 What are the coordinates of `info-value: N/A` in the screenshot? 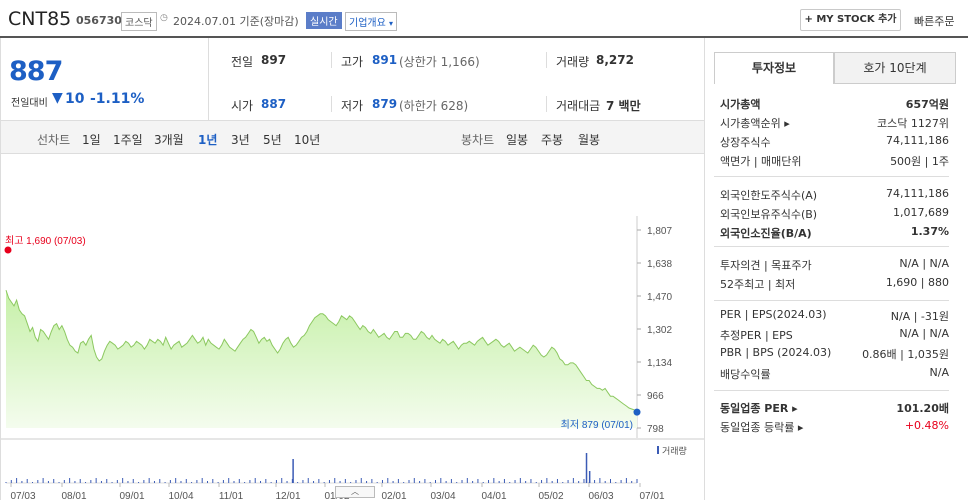 It's located at (939, 372).